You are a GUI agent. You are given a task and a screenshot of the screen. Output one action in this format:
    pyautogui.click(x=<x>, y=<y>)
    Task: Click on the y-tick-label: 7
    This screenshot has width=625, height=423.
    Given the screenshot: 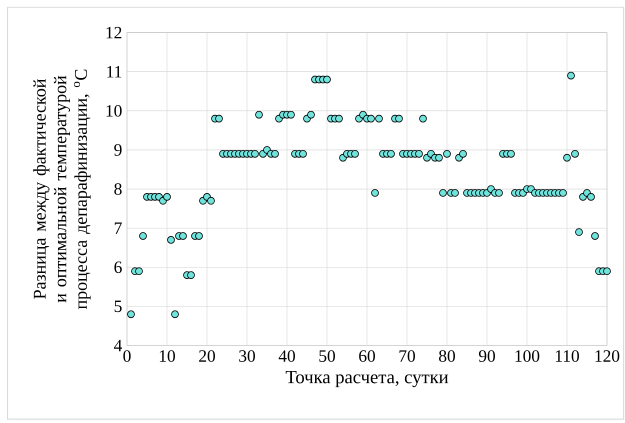 What is the action you would take?
    pyautogui.click(x=118, y=228)
    